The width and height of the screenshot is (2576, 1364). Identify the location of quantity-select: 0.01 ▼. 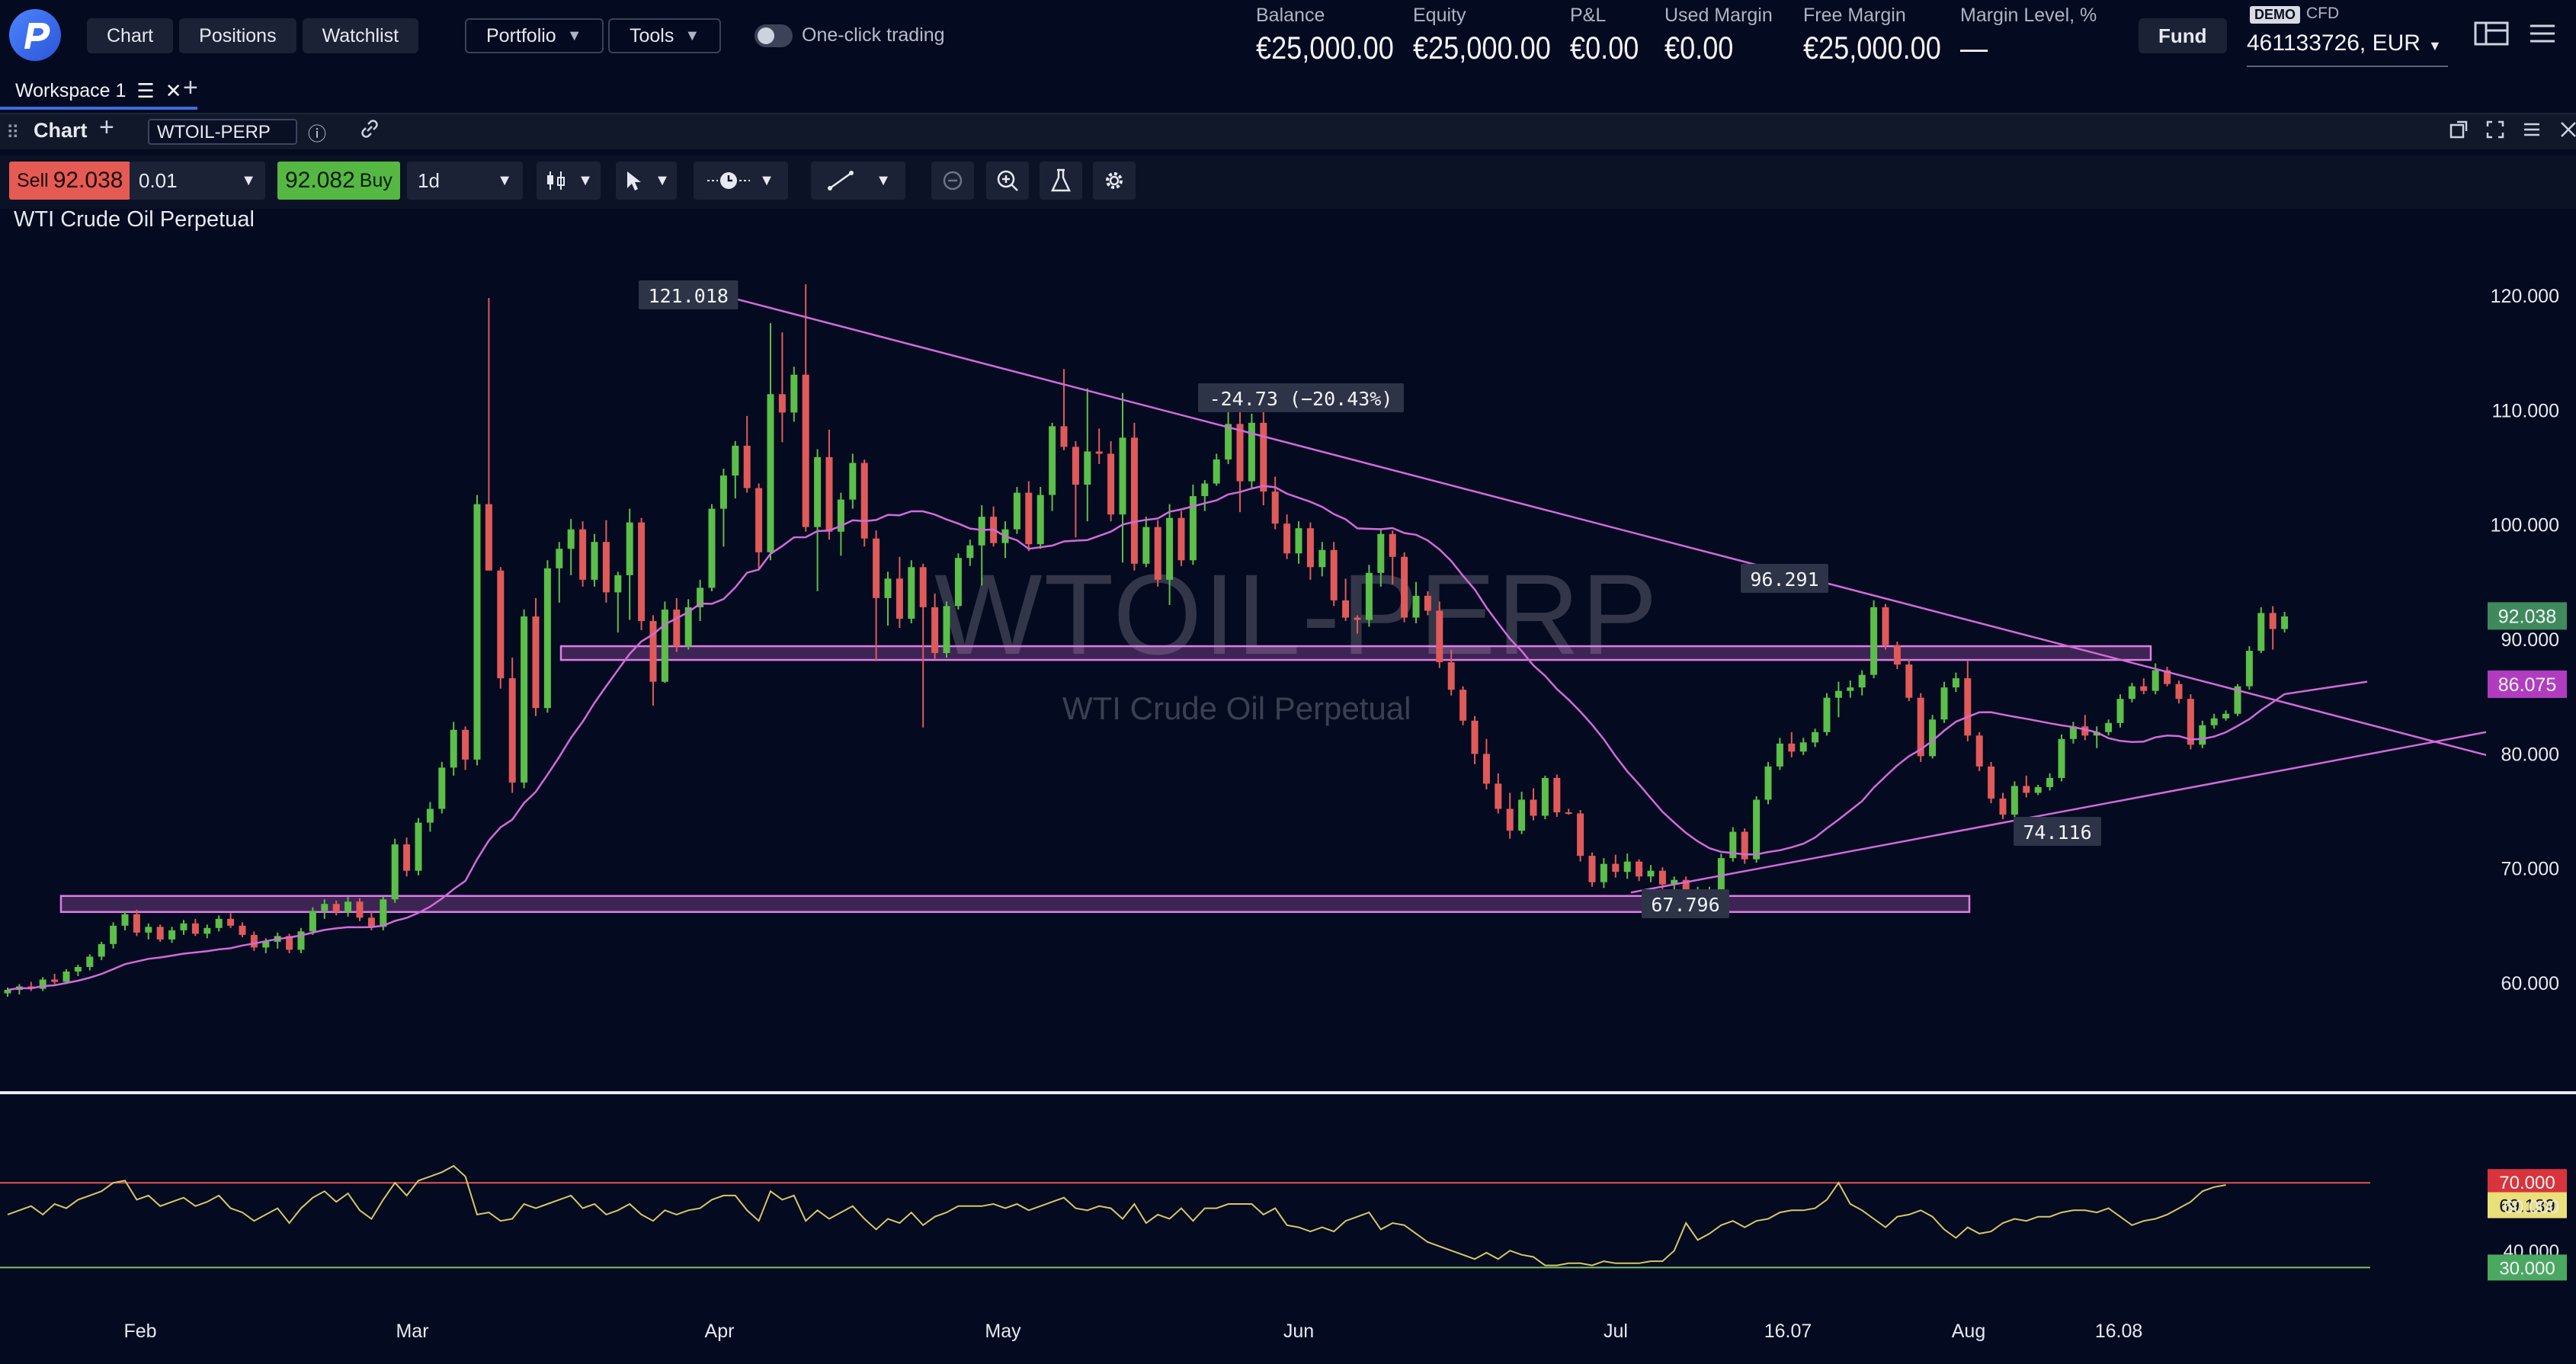
(197, 181).